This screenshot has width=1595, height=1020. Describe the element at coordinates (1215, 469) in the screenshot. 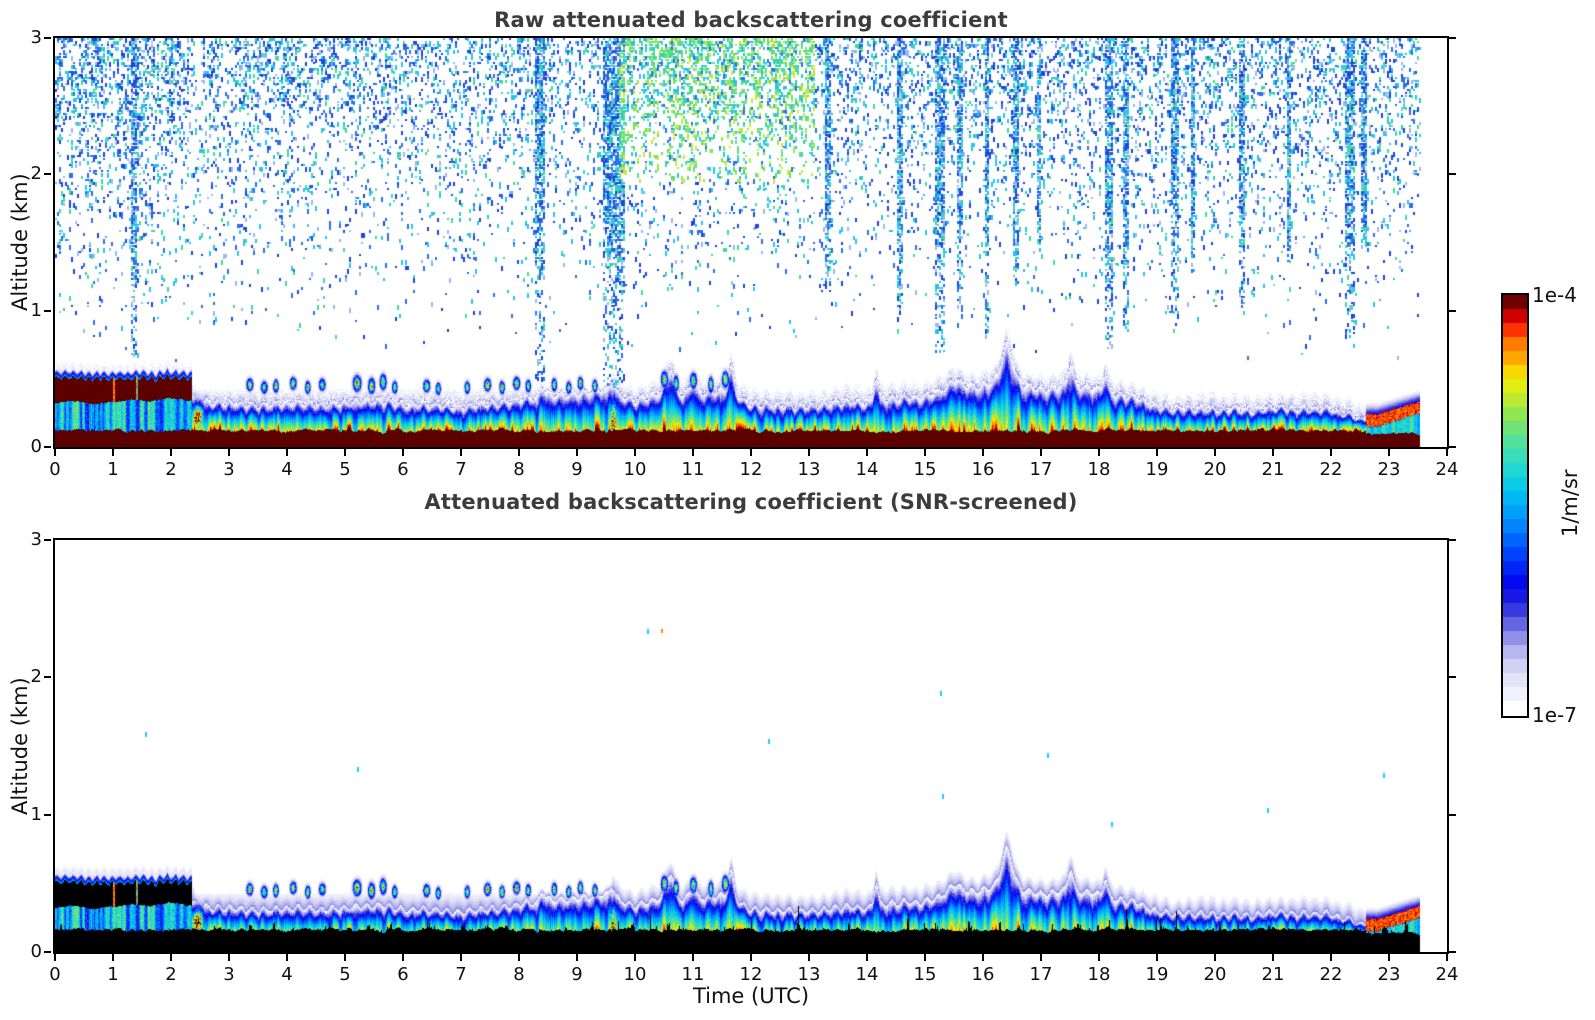

I see `x-tick-label: 20` at that location.